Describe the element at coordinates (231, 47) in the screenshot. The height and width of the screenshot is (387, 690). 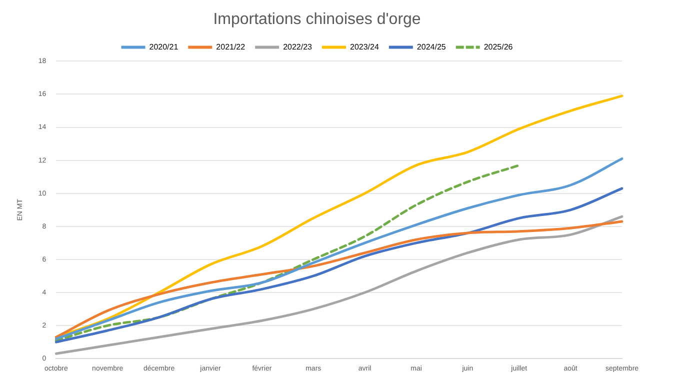
I see `legend-label: 2021/22` at that location.